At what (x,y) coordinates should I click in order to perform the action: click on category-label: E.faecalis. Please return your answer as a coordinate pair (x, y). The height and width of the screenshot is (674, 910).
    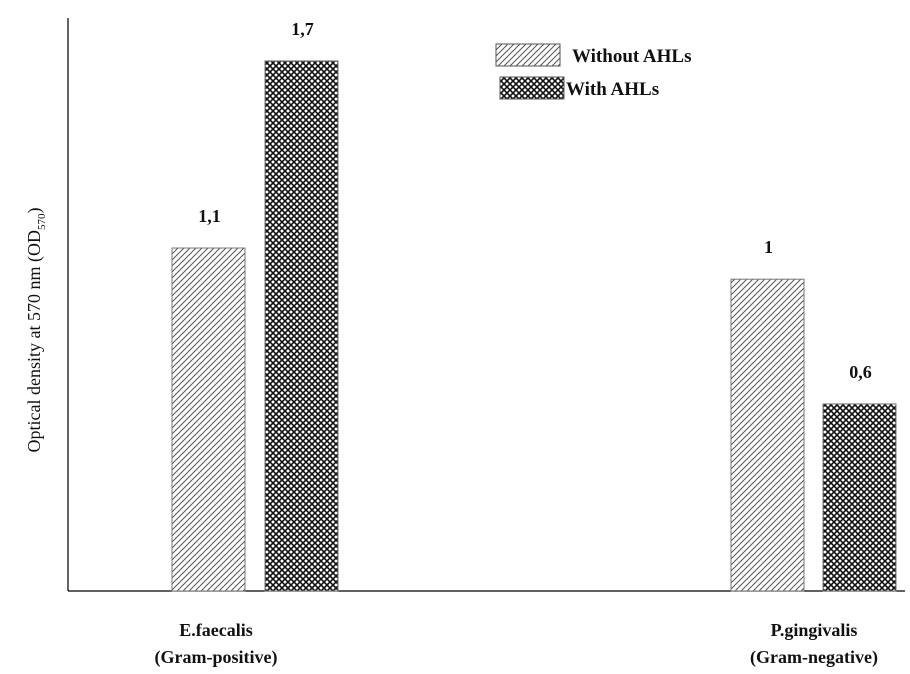
    Looking at the image, I should click on (216, 630).